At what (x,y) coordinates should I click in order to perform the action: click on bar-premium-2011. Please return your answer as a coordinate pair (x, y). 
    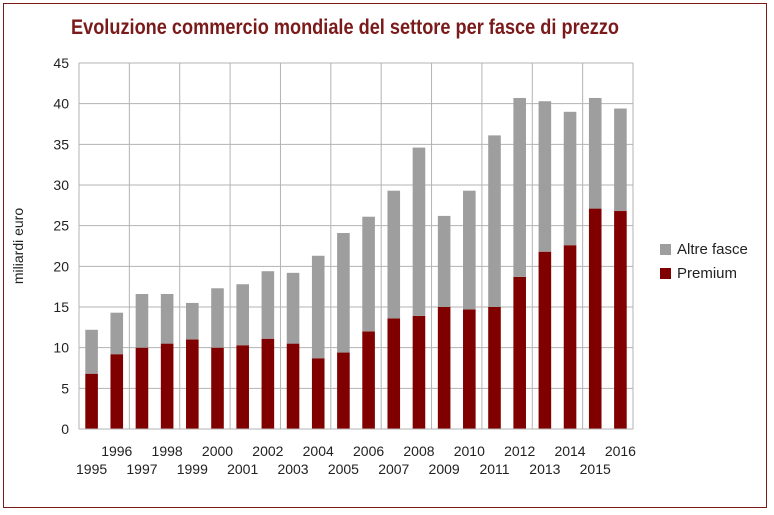
    Looking at the image, I should click on (494, 368).